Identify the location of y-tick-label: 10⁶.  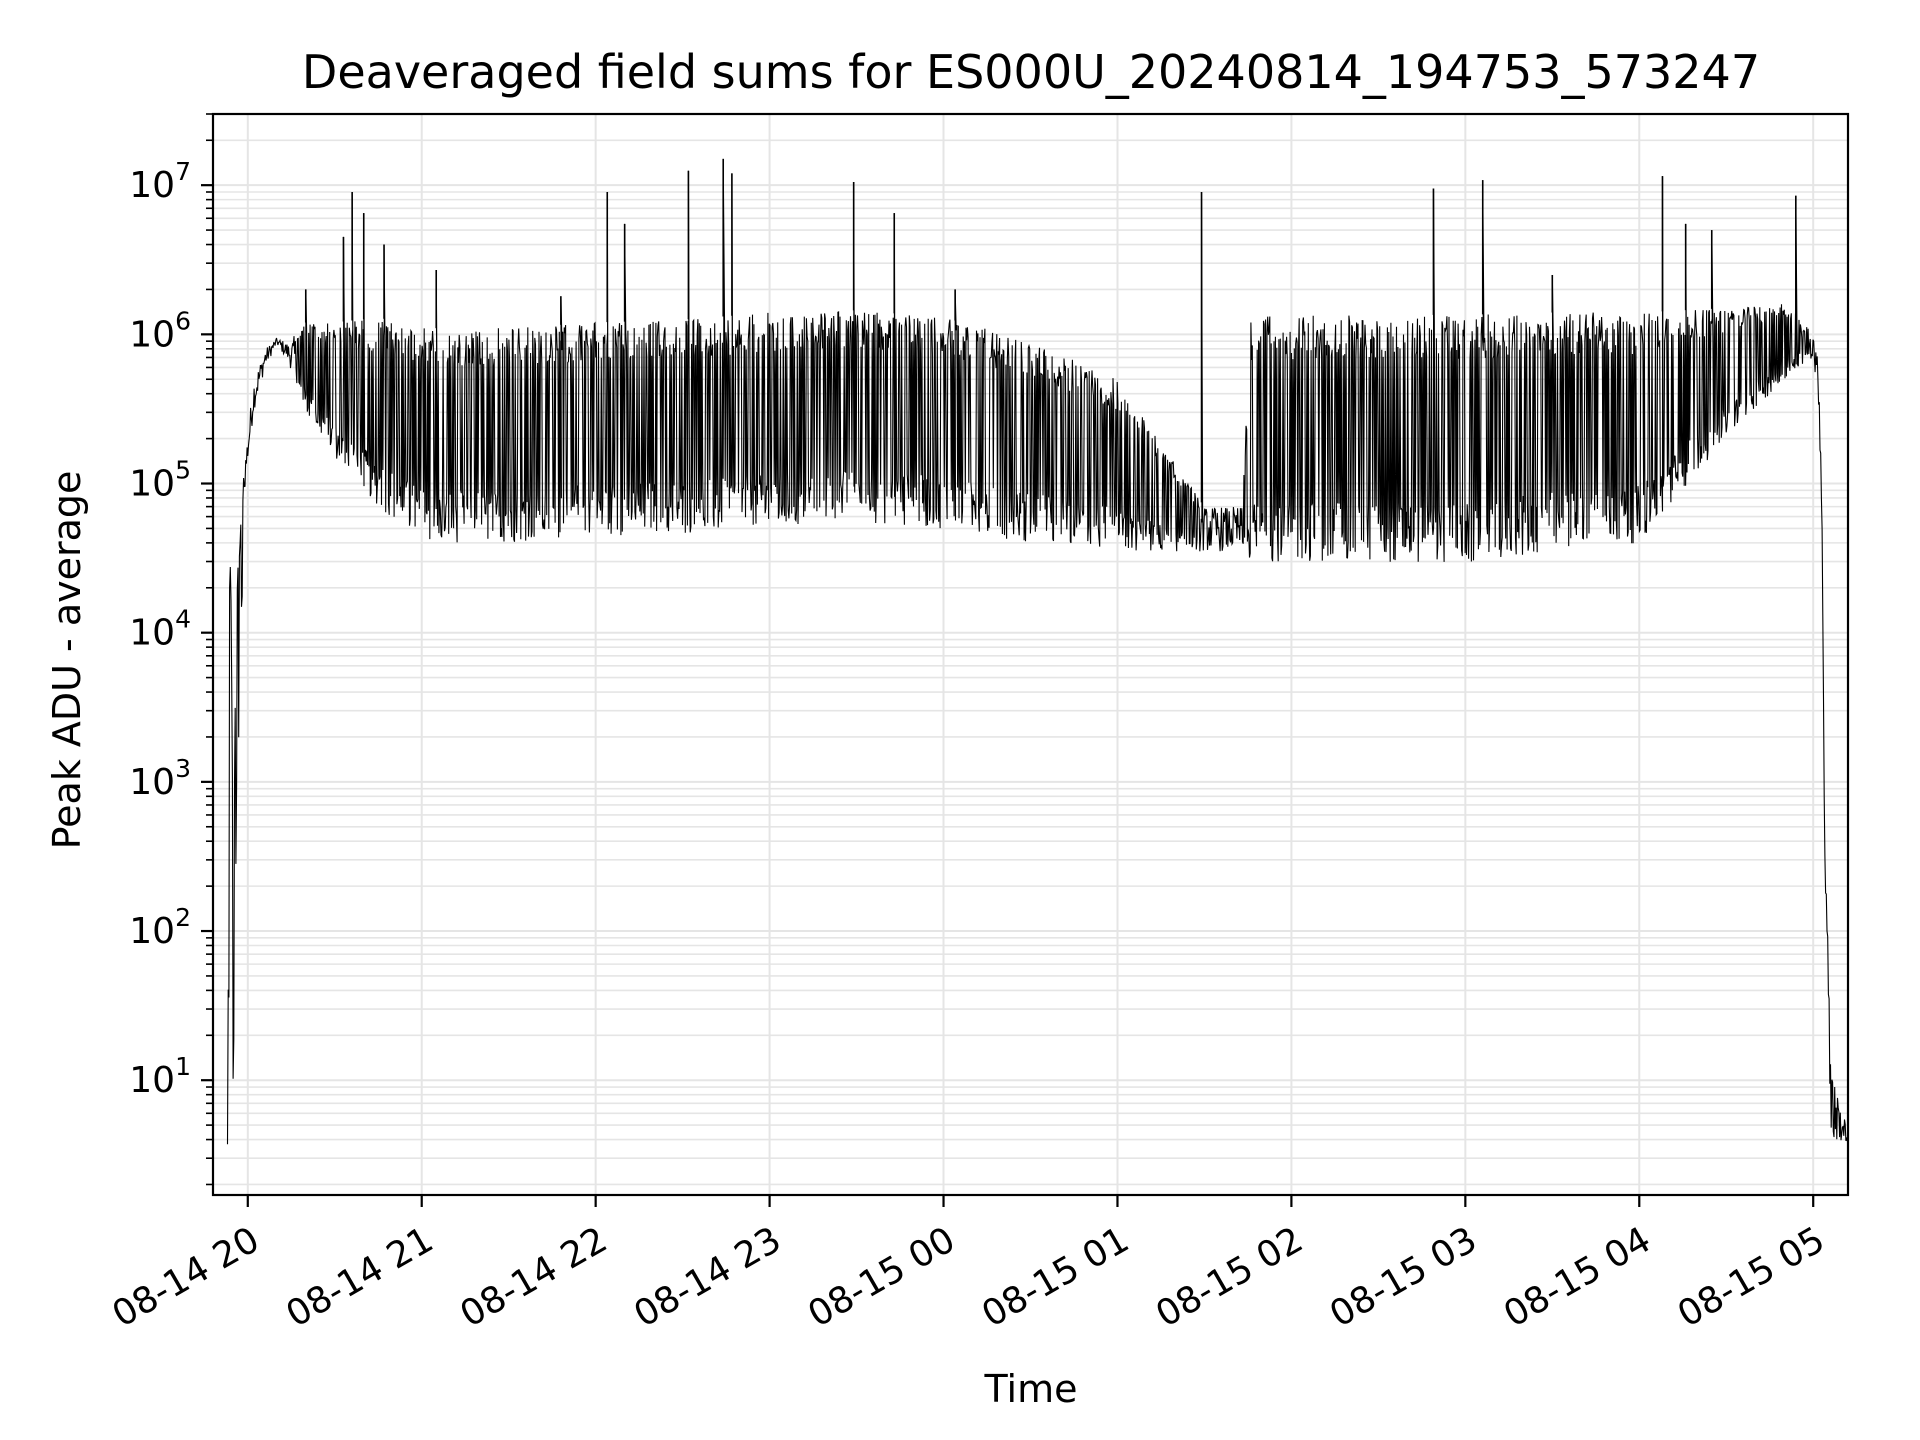
(160, 330).